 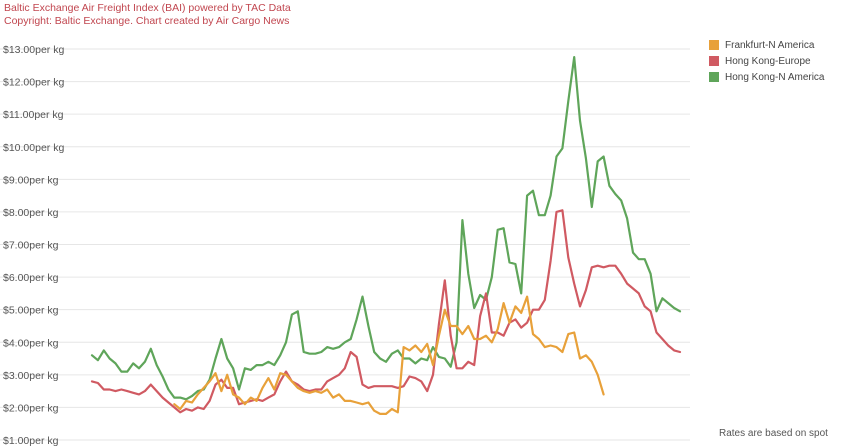 I want to click on y-tick-label: $4.00per kg, so click(x=31, y=343).